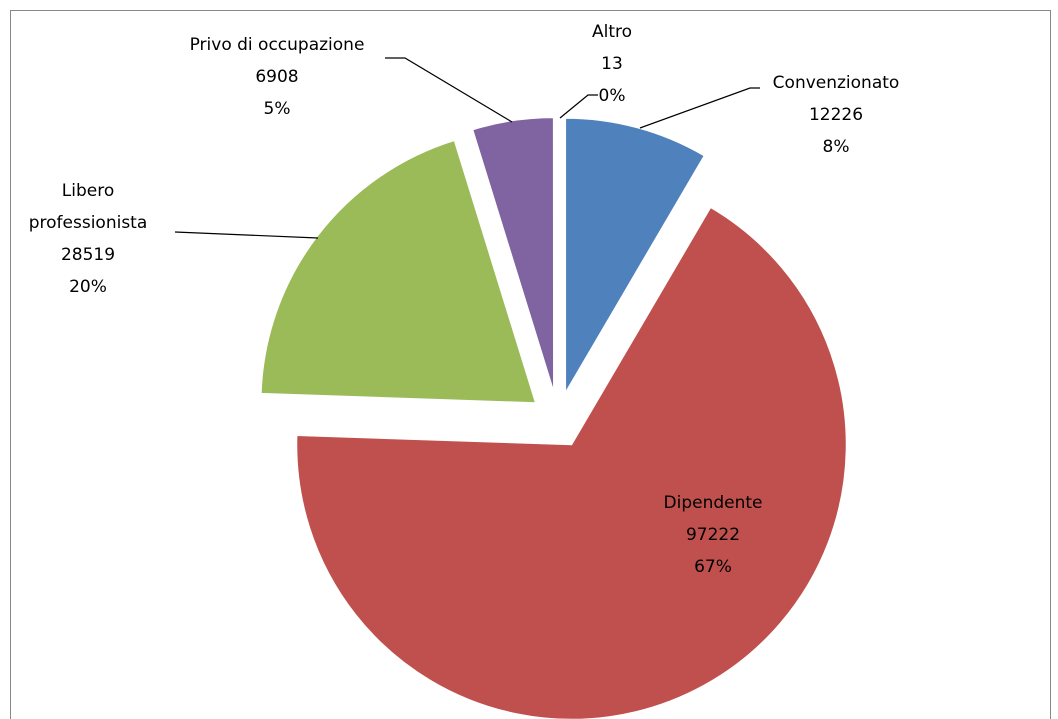  Describe the element at coordinates (713, 503) in the screenshot. I see `label-name: Dipendente` at that location.